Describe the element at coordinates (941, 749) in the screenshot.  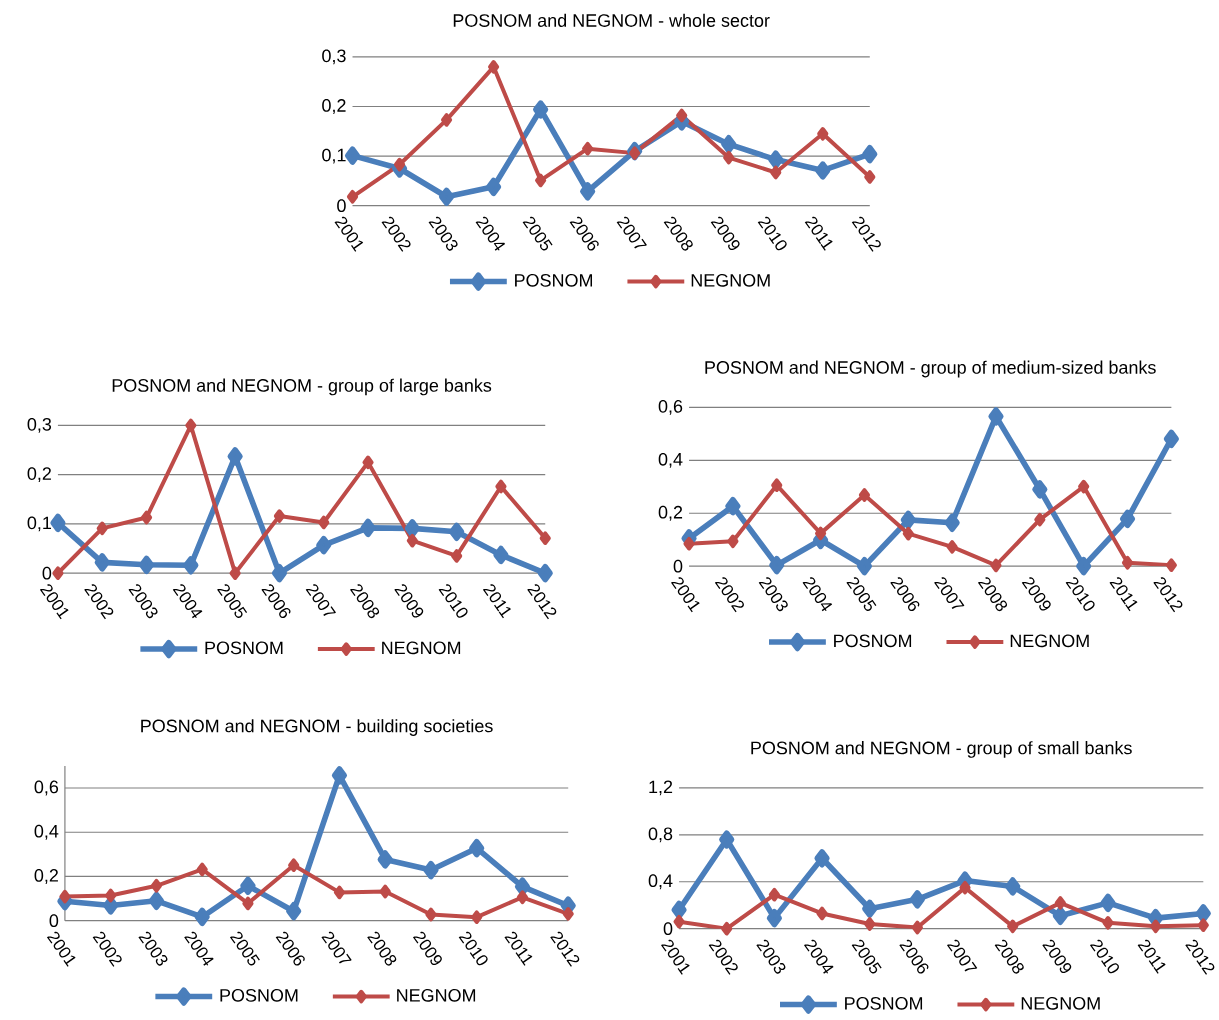
I see `chart-title: POSNOM and NEGNOM - group of small banks` at that location.